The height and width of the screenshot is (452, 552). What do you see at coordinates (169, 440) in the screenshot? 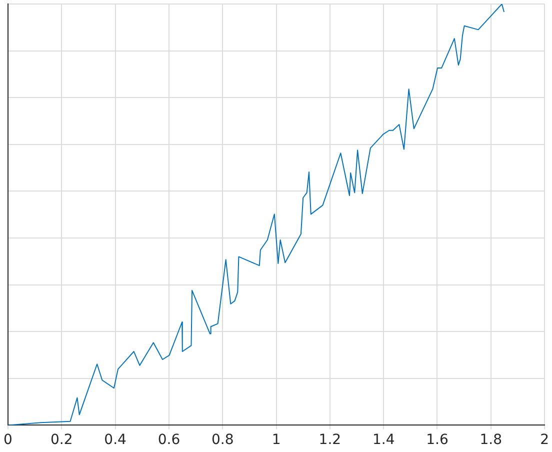
I see `x-tick-label: 0.6` at bounding box center [169, 440].